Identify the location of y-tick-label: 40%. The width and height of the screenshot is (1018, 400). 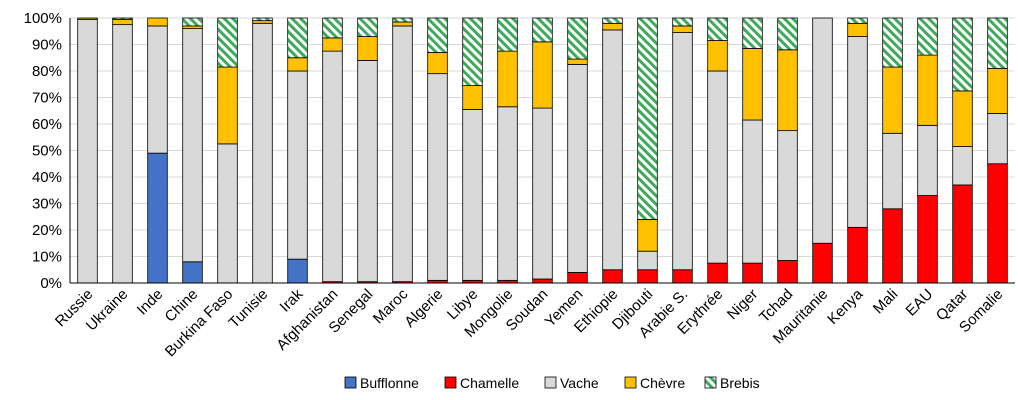
(47, 177).